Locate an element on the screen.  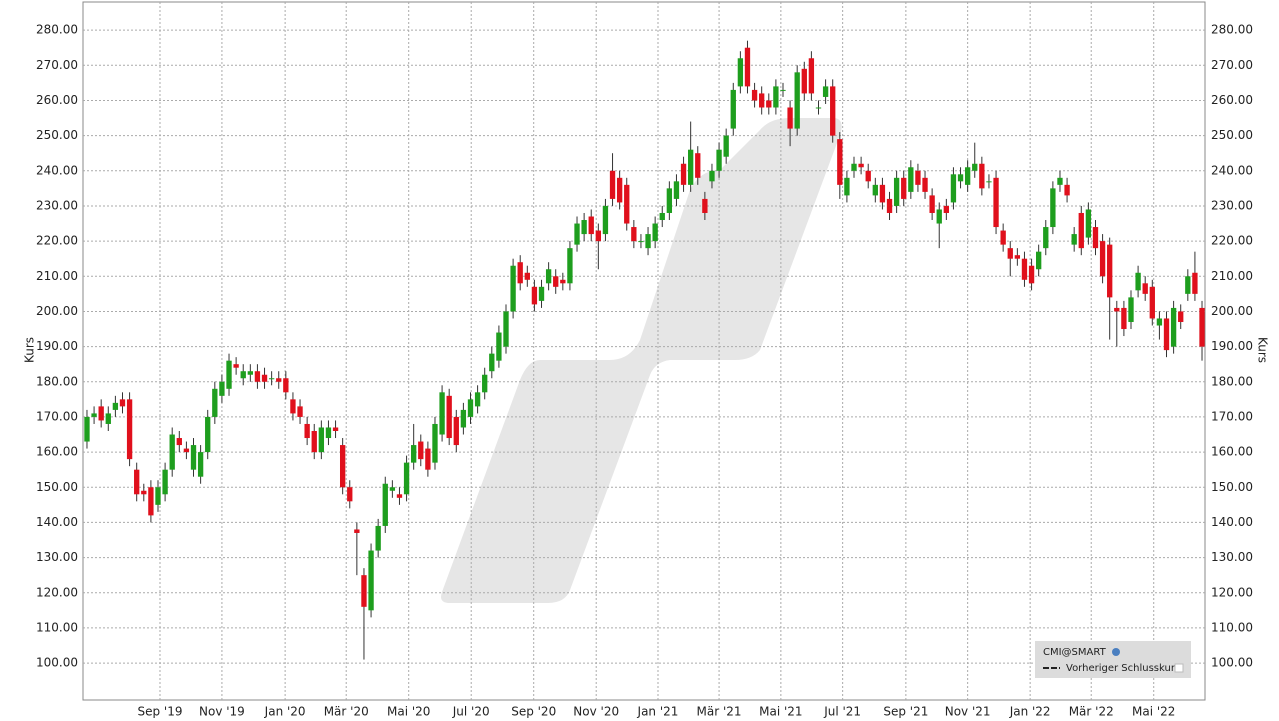
x-tick-label: Nov '20 is located at coordinates (596, 712).